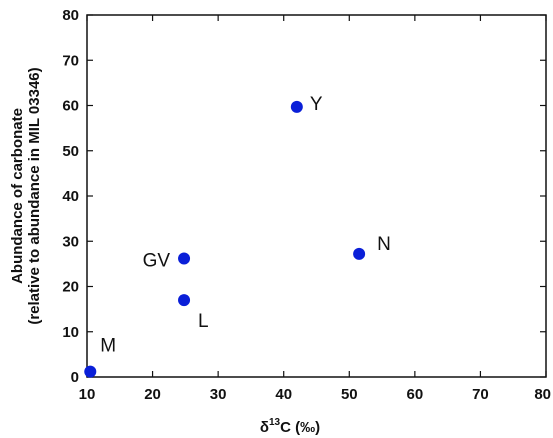 This screenshot has height=438, width=553. I want to click on data-point-gv, so click(184, 258).